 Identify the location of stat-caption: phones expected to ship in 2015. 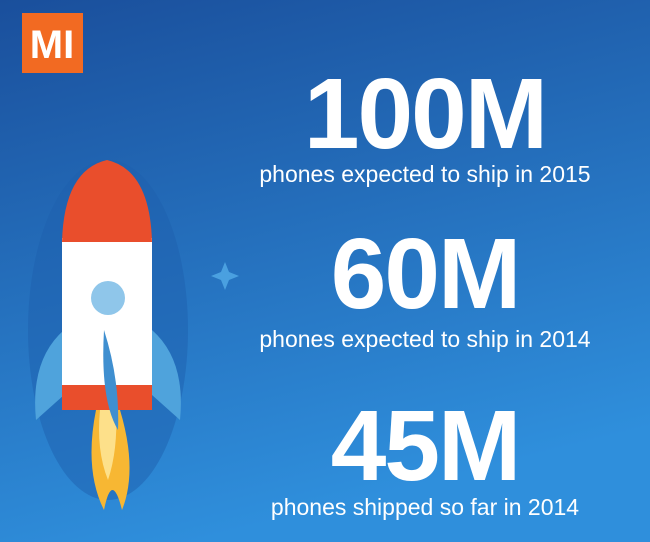
(424, 174).